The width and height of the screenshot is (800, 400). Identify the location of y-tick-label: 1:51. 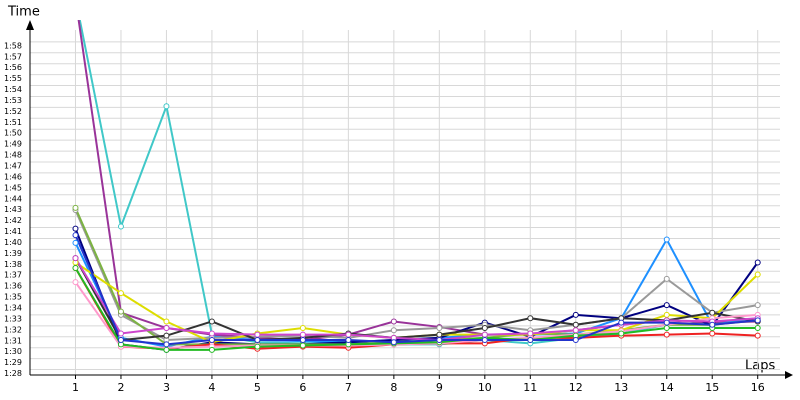
(13, 122).